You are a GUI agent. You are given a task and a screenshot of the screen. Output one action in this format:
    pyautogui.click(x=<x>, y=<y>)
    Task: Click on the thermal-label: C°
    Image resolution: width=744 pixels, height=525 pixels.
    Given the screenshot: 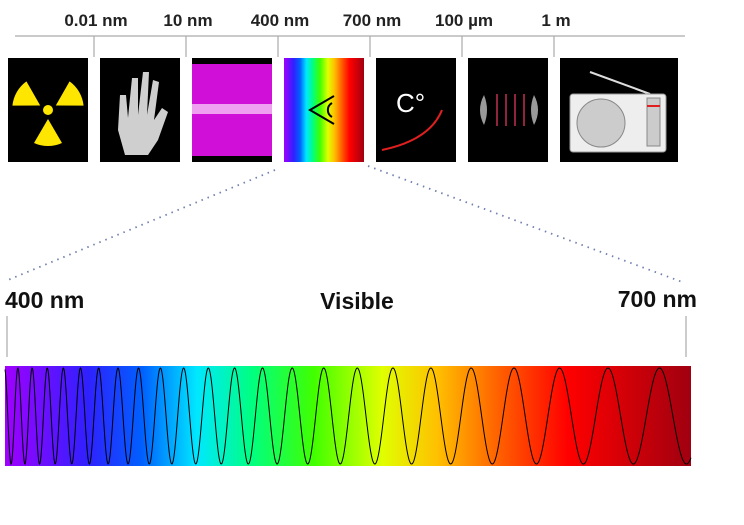 What is the action you would take?
    pyautogui.click(x=410, y=103)
    